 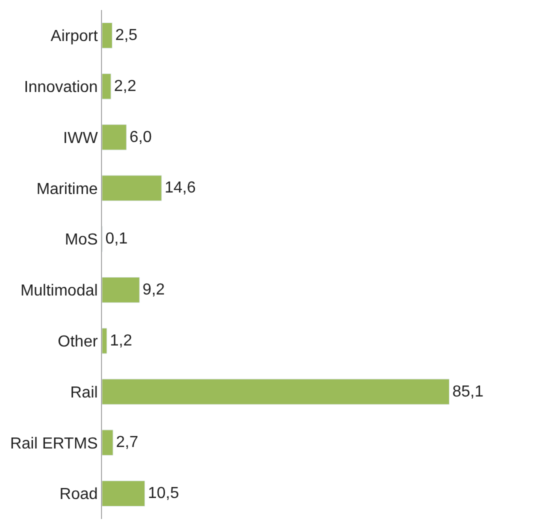 I want to click on data-label: 1,2, so click(x=121, y=341).